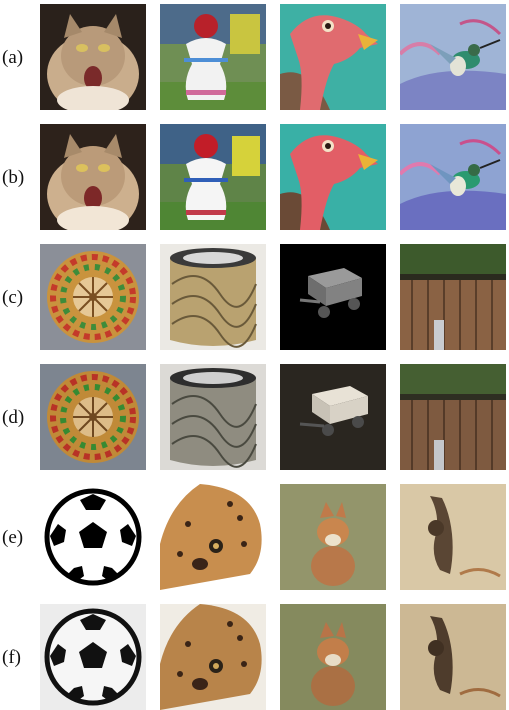  I want to click on wagon-render-c, so click(333, 297).